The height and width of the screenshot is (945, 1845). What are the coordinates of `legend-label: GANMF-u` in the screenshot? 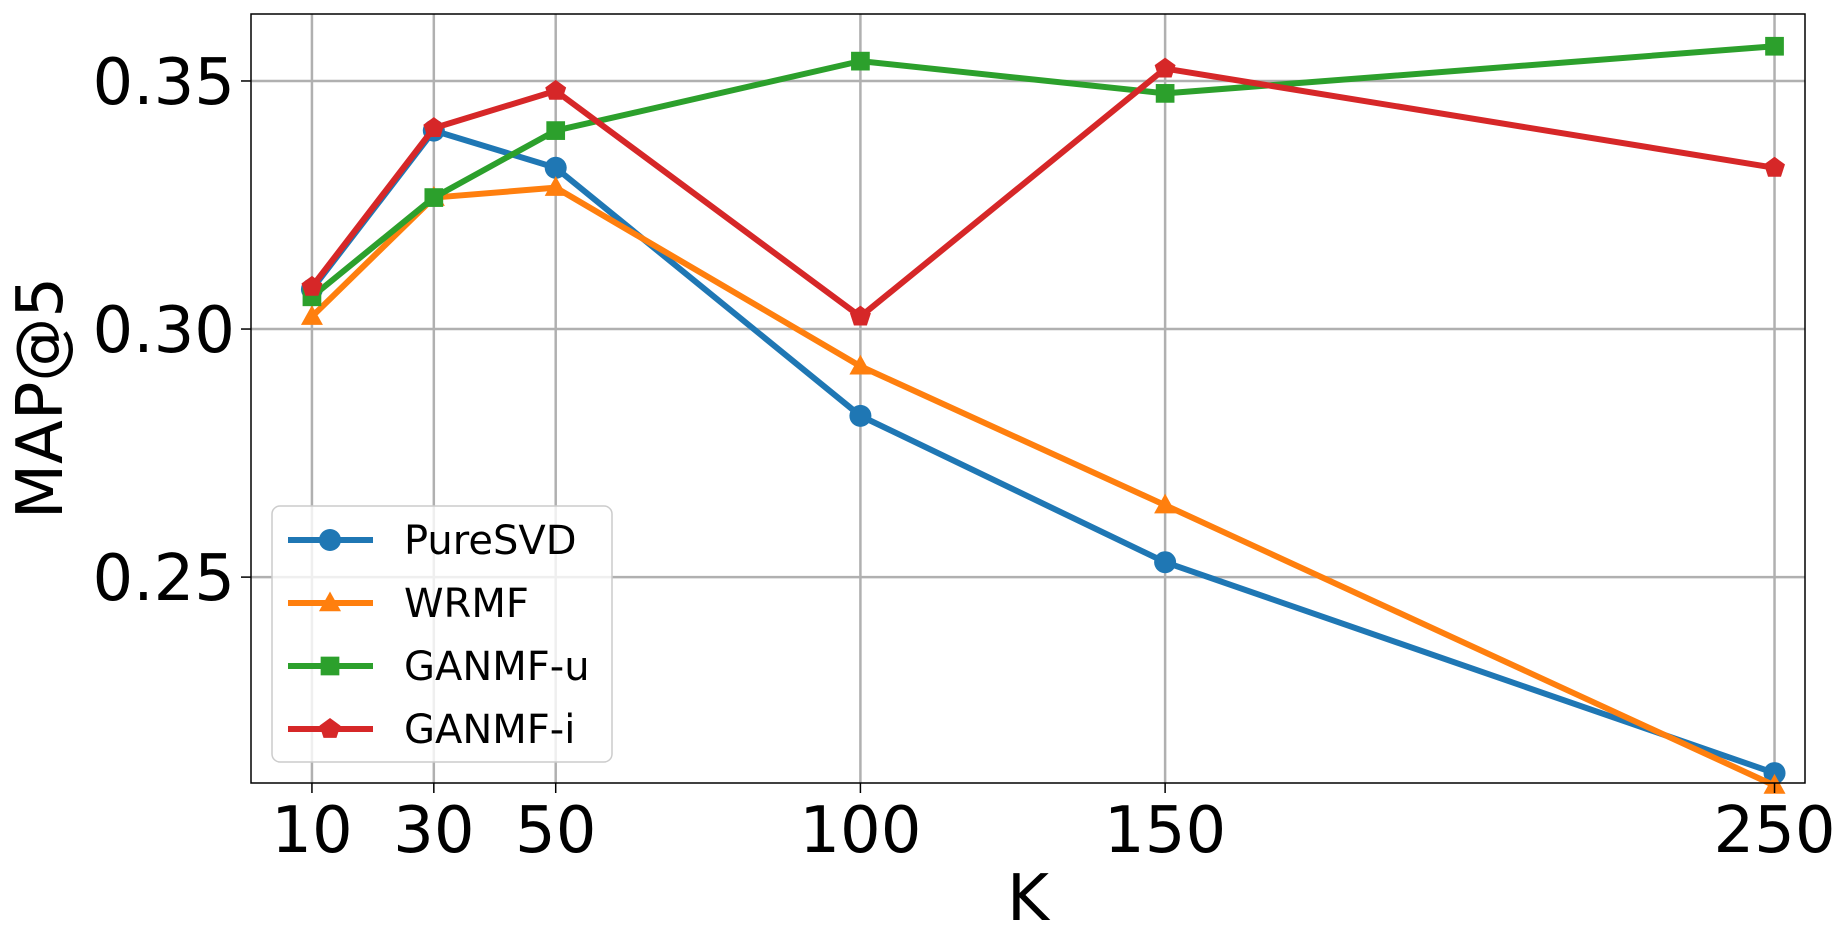 It's located at (497, 667).